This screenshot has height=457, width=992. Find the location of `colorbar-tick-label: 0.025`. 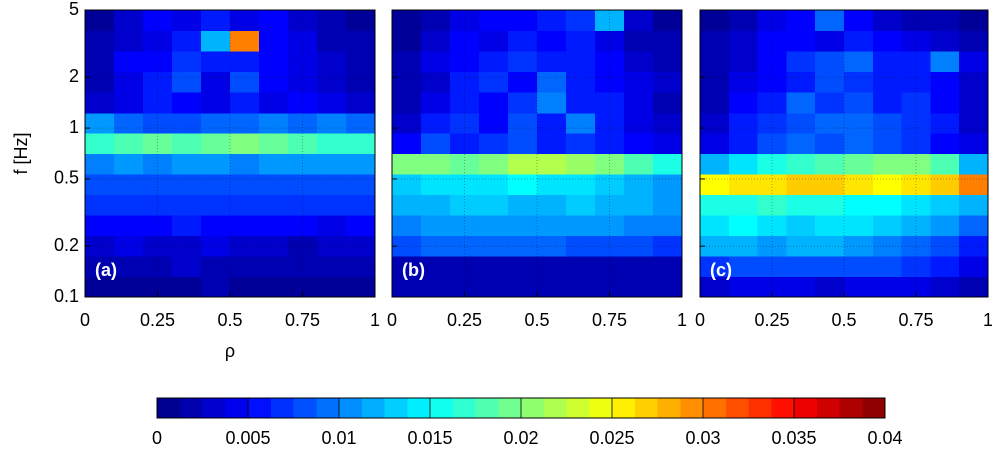

colorbar-tick-label: 0.025 is located at coordinates (611, 438).